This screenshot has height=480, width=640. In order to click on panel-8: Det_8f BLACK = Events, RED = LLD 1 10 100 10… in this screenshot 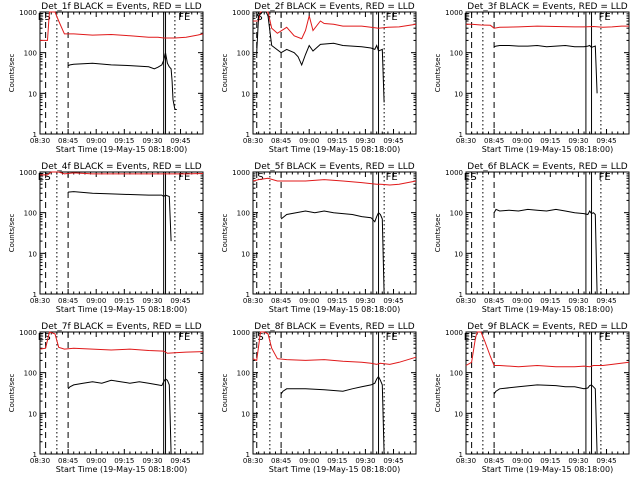, I will do `click(319, 398)`.